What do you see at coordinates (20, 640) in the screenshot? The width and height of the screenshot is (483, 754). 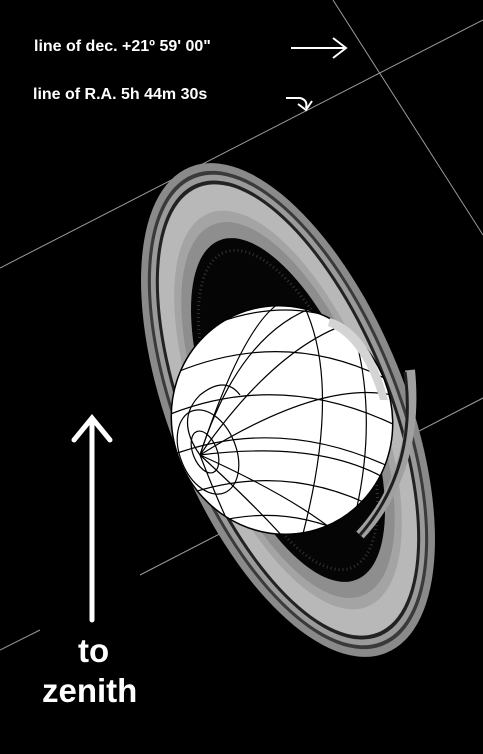 I see `ra-line-lower` at bounding box center [20, 640].